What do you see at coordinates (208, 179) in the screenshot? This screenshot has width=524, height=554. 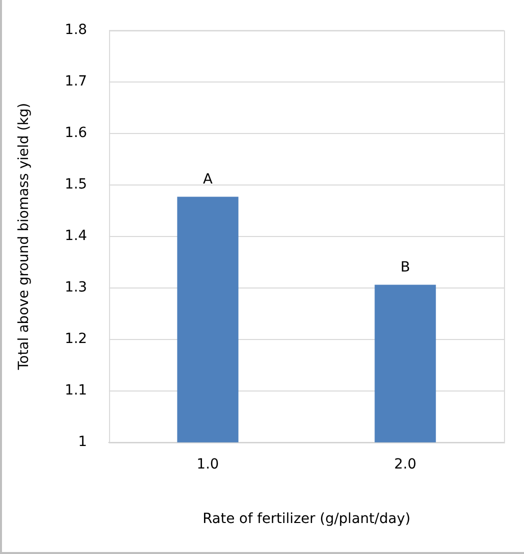 I see `annotation: A` at bounding box center [208, 179].